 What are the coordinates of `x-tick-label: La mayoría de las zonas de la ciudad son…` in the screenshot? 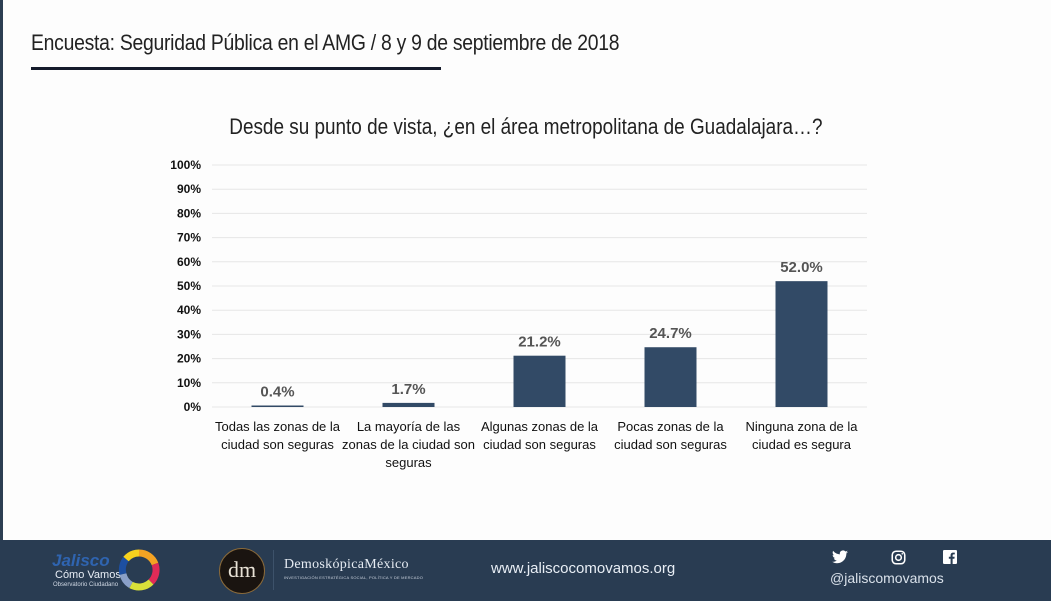 It's located at (408, 444).